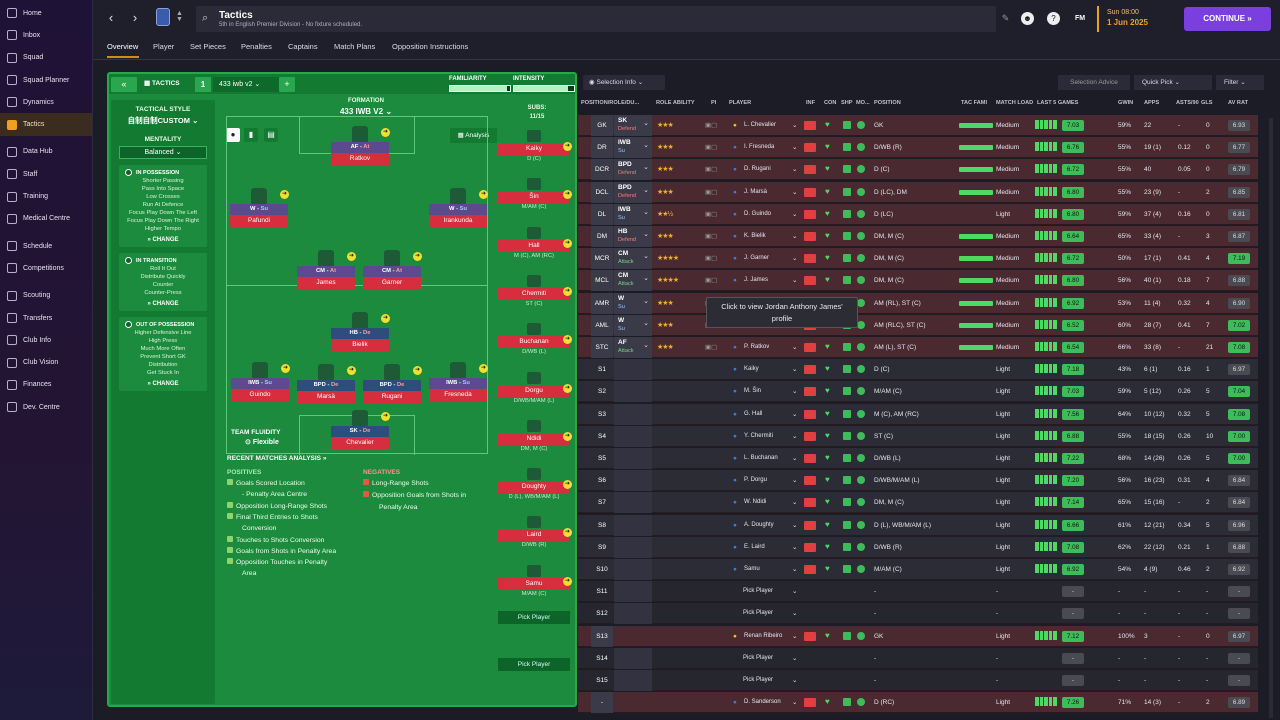  What do you see at coordinates (602, 658) in the screenshot?
I see `slot-position: S14` at bounding box center [602, 658].